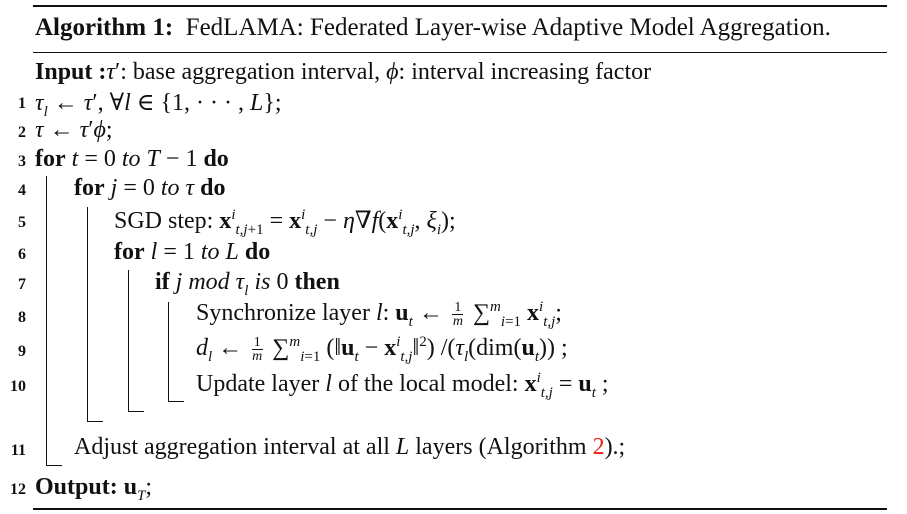 This screenshot has height=514, width=907. I want to click on if-block-bar, so click(168, 352).